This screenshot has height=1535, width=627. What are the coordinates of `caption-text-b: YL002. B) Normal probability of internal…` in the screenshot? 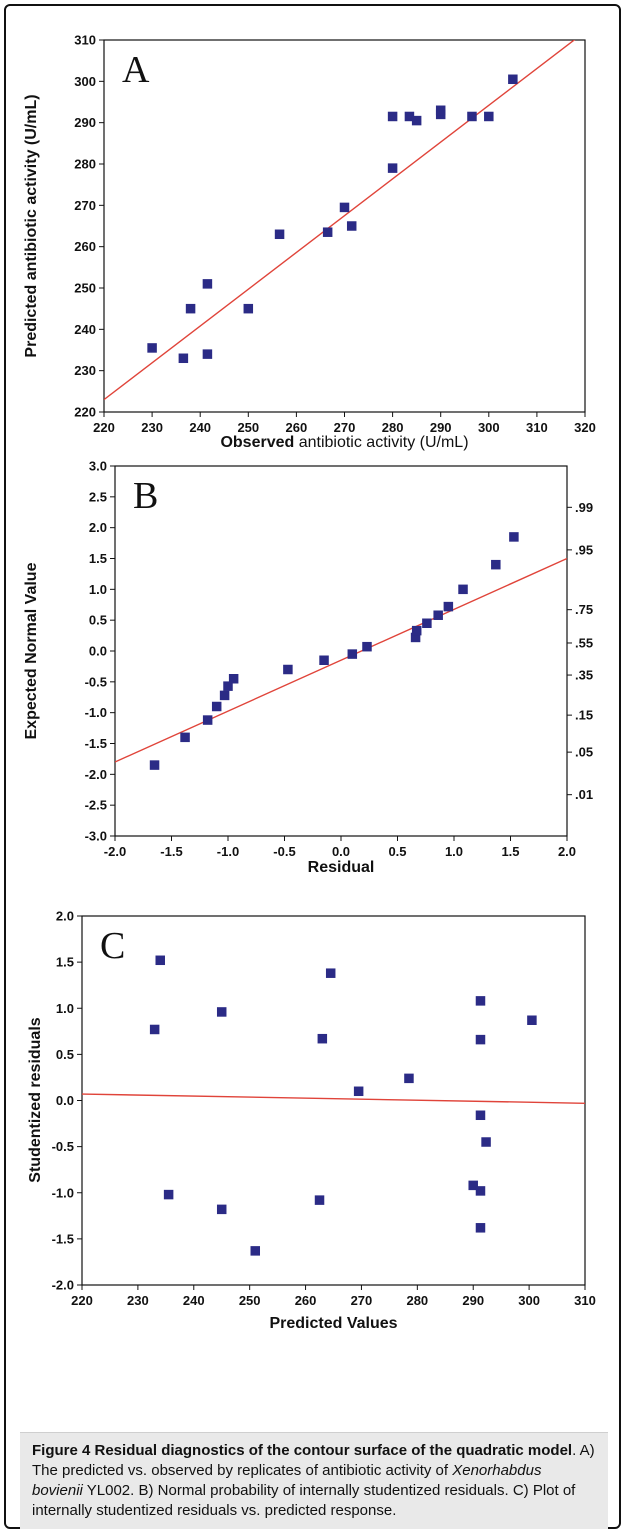 It's located at (304, 1500).